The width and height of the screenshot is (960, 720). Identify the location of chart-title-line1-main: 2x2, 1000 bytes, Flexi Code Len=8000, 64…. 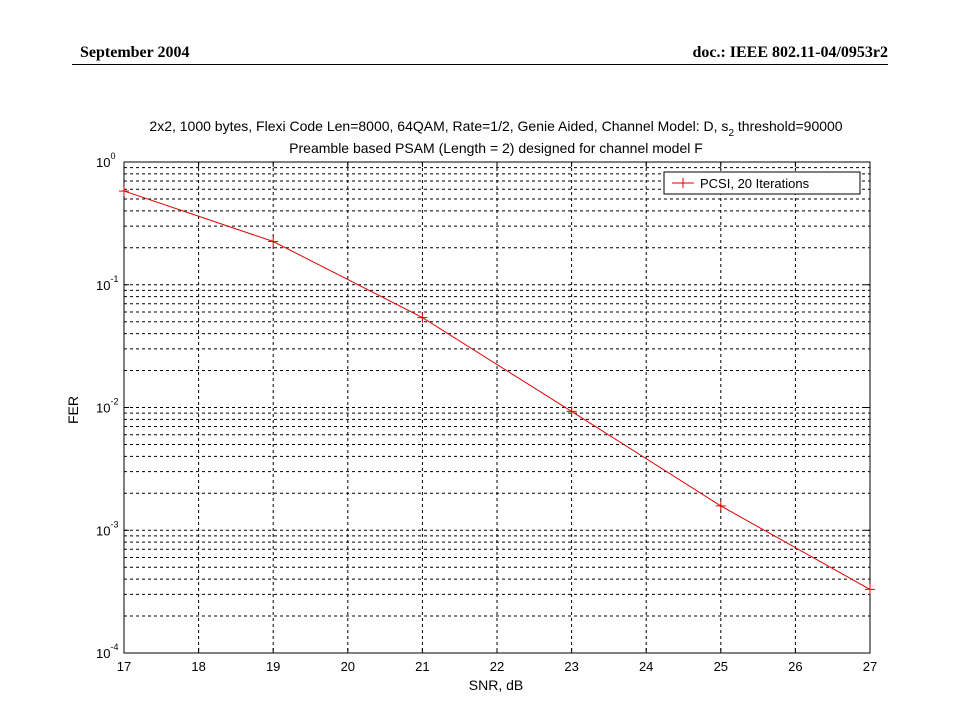
(438, 126).